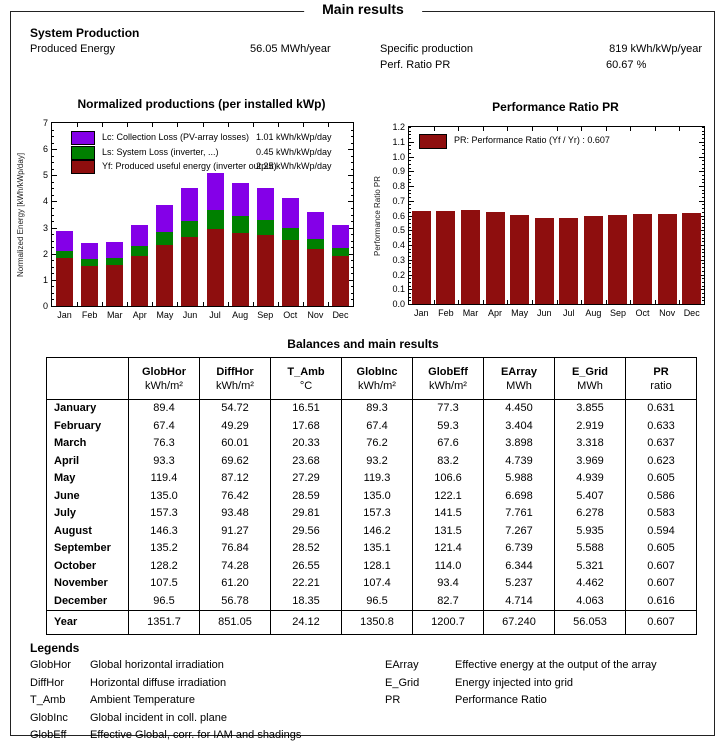 The width and height of the screenshot is (726, 750). Describe the element at coordinates (661, 496) in the screenshot. I see `table-cell: 0.586` at that location.